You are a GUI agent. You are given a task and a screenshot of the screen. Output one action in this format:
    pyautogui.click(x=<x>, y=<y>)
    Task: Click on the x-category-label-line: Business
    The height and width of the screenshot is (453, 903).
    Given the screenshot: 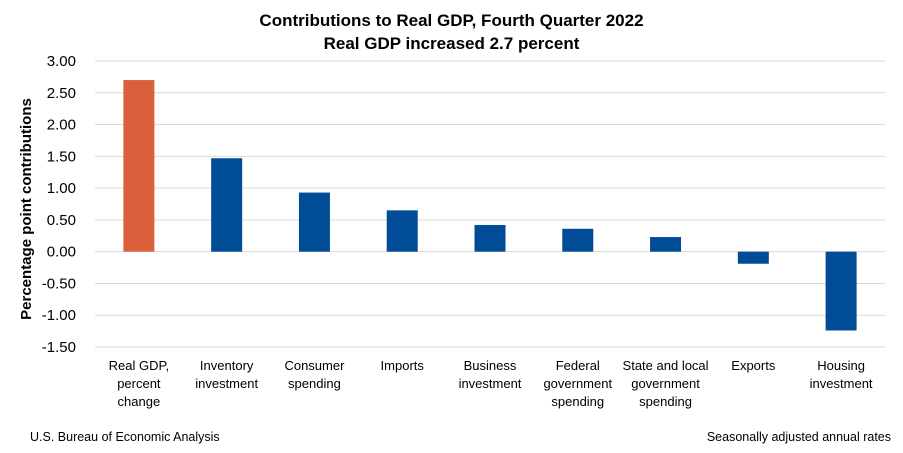 What is the action you would take?
    pyautogui.click(x=490, y=365)
    